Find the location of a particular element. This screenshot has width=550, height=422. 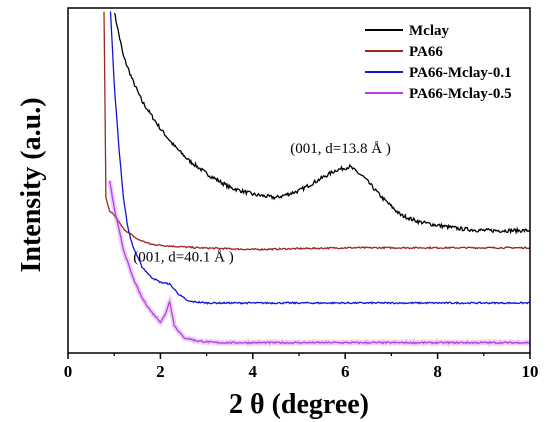

x-tick-label: 6 is located at coordinates (345, 371).